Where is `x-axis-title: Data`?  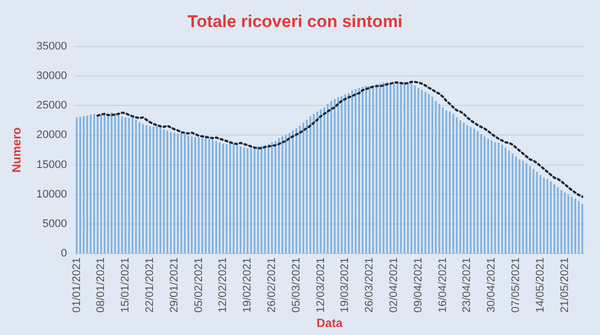 x-axis-title: Data is located at coordinates (329, 323).